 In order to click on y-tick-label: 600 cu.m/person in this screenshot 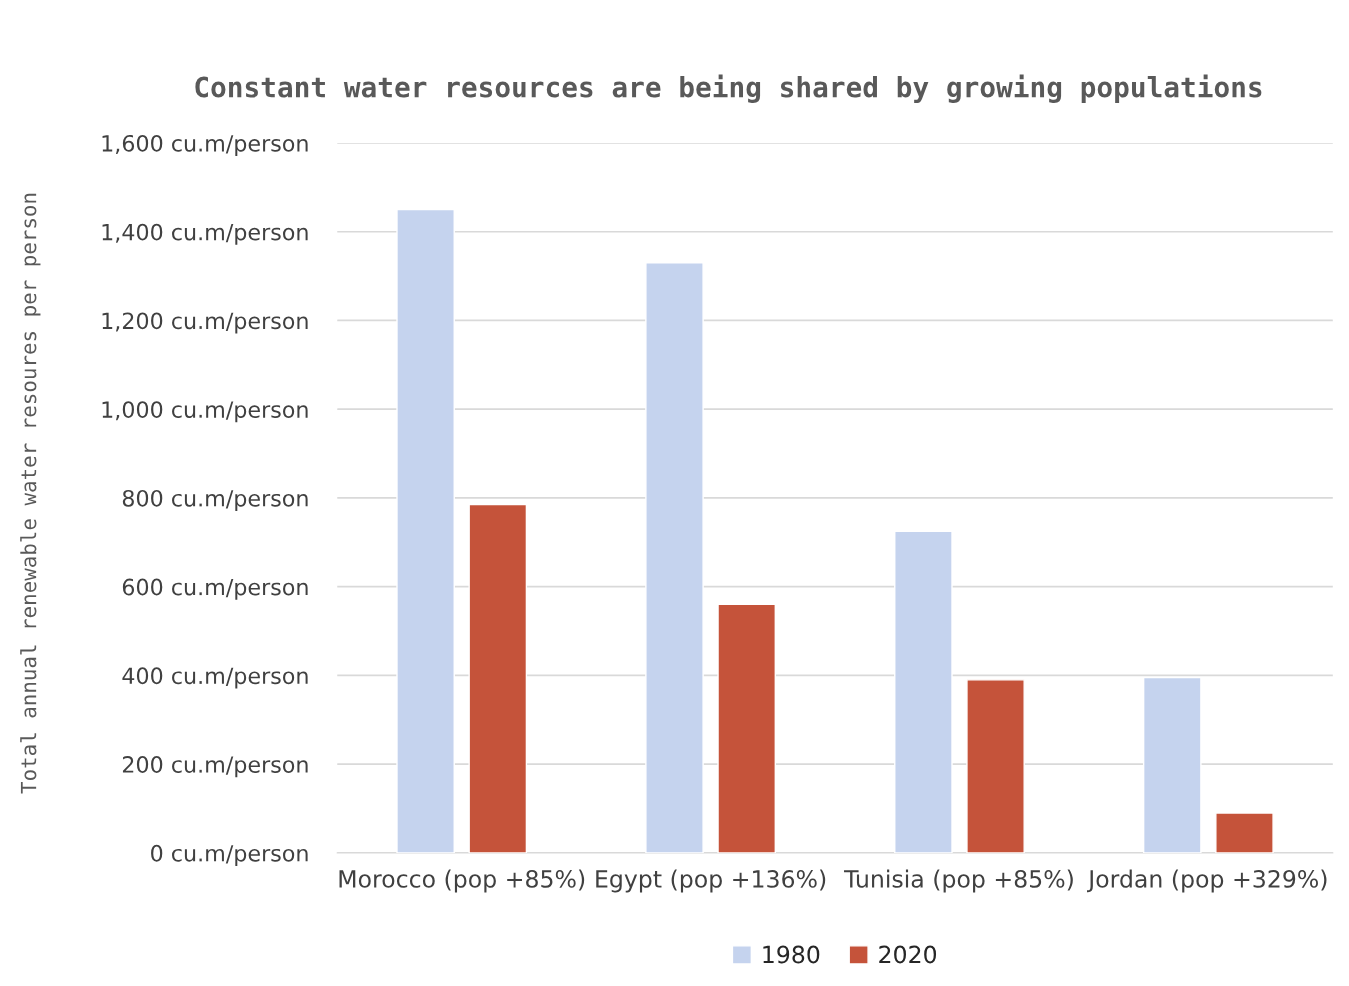, I will do `click(215, 589)`.